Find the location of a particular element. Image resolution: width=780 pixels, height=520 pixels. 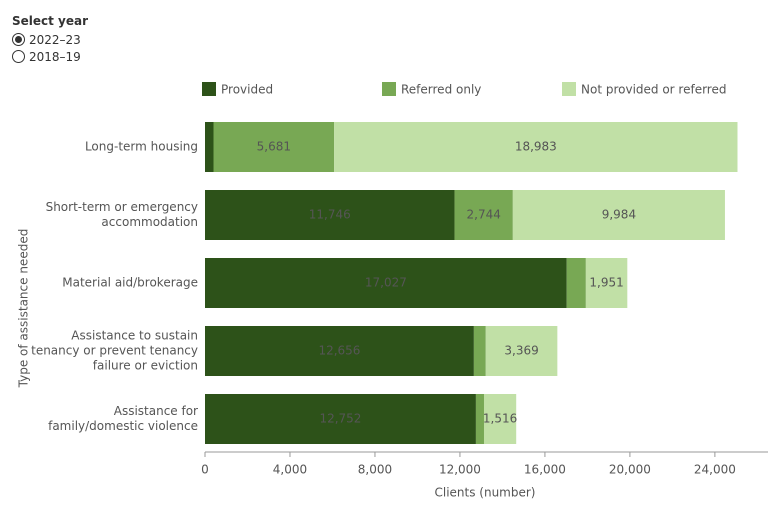

value-label: 9,984 is located at coordinates (619, 215).